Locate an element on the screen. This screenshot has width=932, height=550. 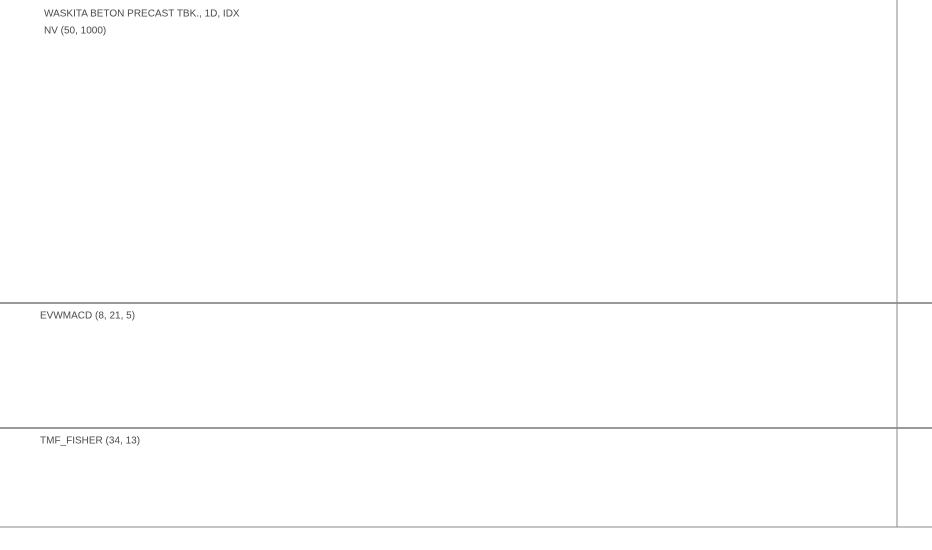
chart-title: WASKITA BETON PRECAST TBK., 1D, IDX is located at coordinates (142, 14).